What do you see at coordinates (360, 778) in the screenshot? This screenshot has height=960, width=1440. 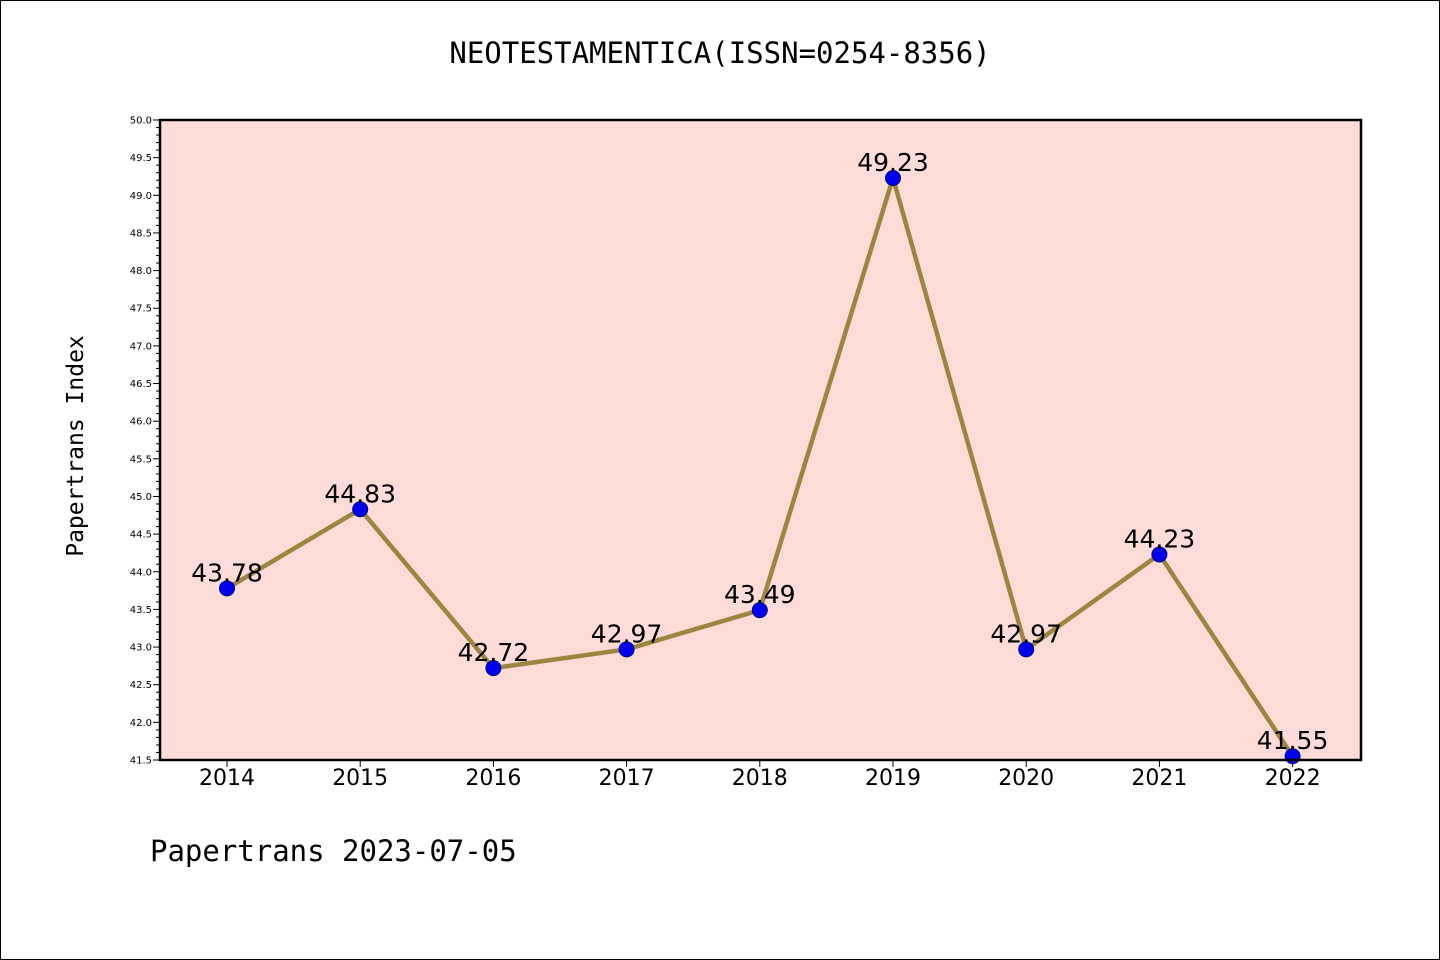 I see `x-tick-label: 2015` at bounding box center [360, 778].